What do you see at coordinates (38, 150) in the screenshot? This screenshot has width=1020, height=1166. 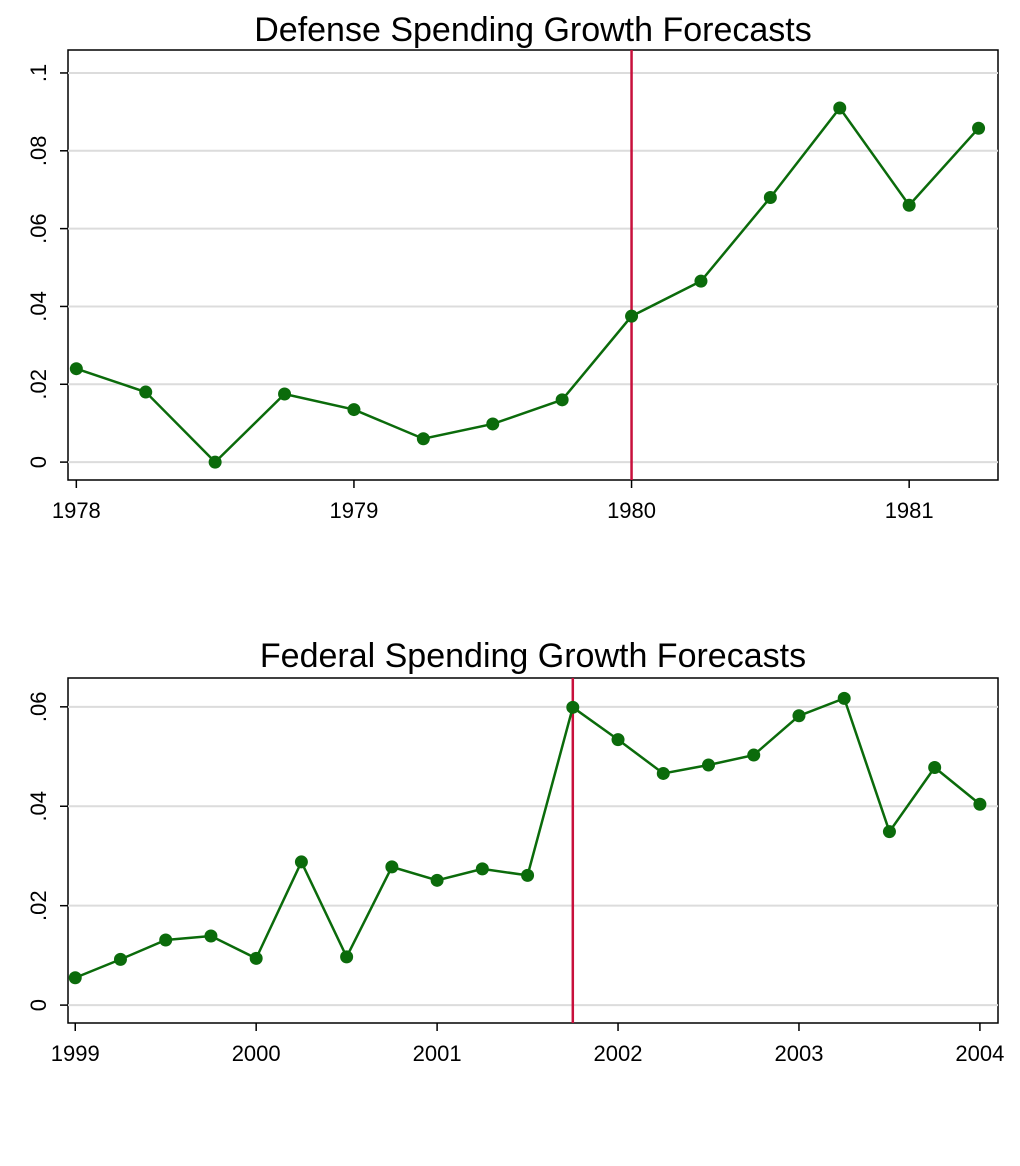 I see `y-tick-label: .08` at bounding box center [38, 150].